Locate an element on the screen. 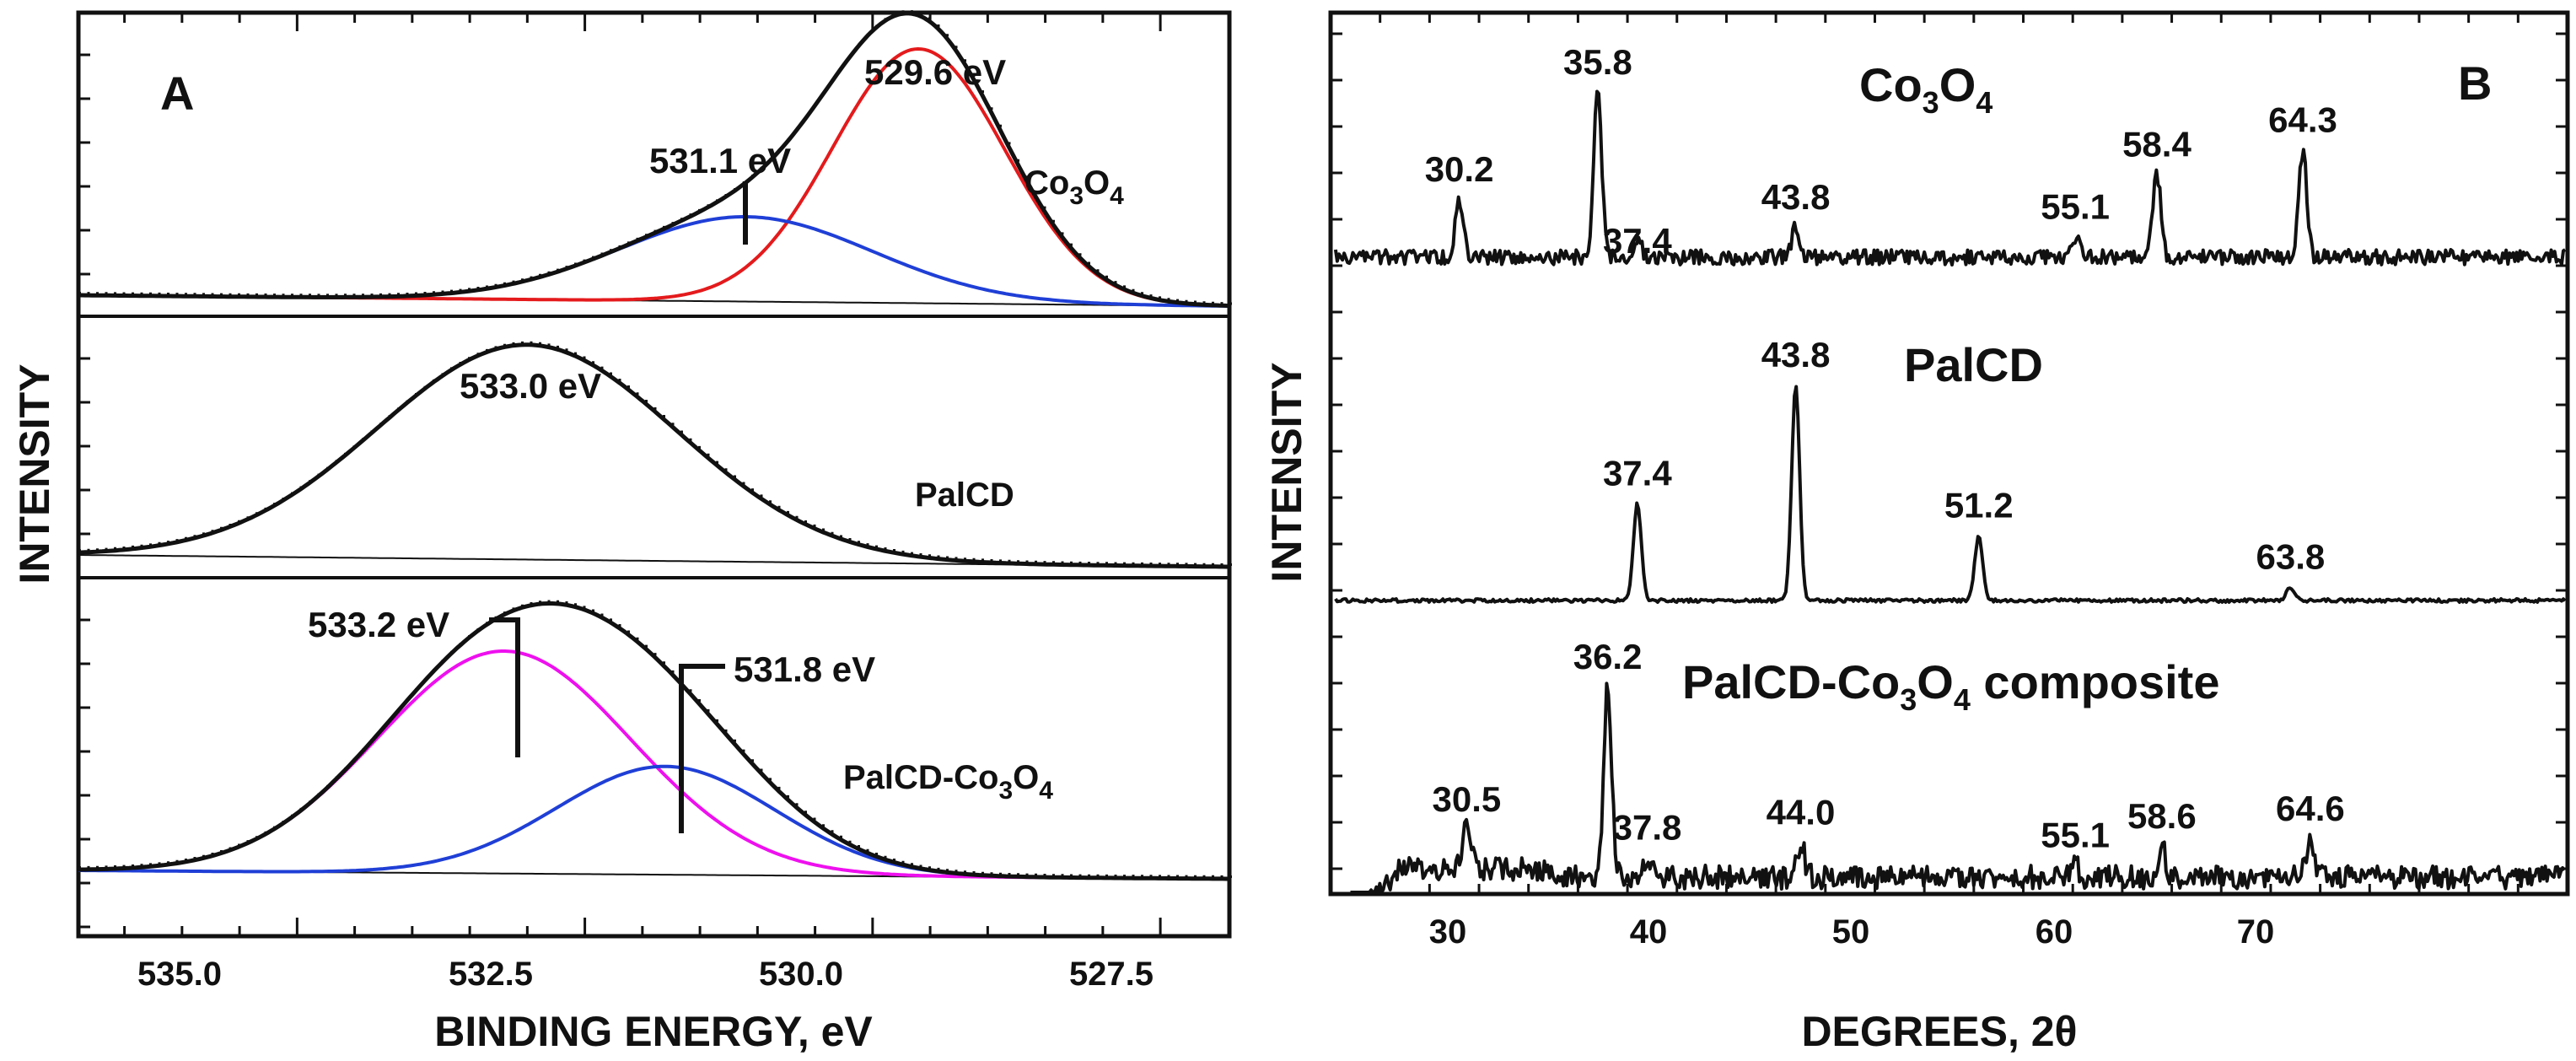  b-co3o4-base: Co is located at coordinates (1891, 84).